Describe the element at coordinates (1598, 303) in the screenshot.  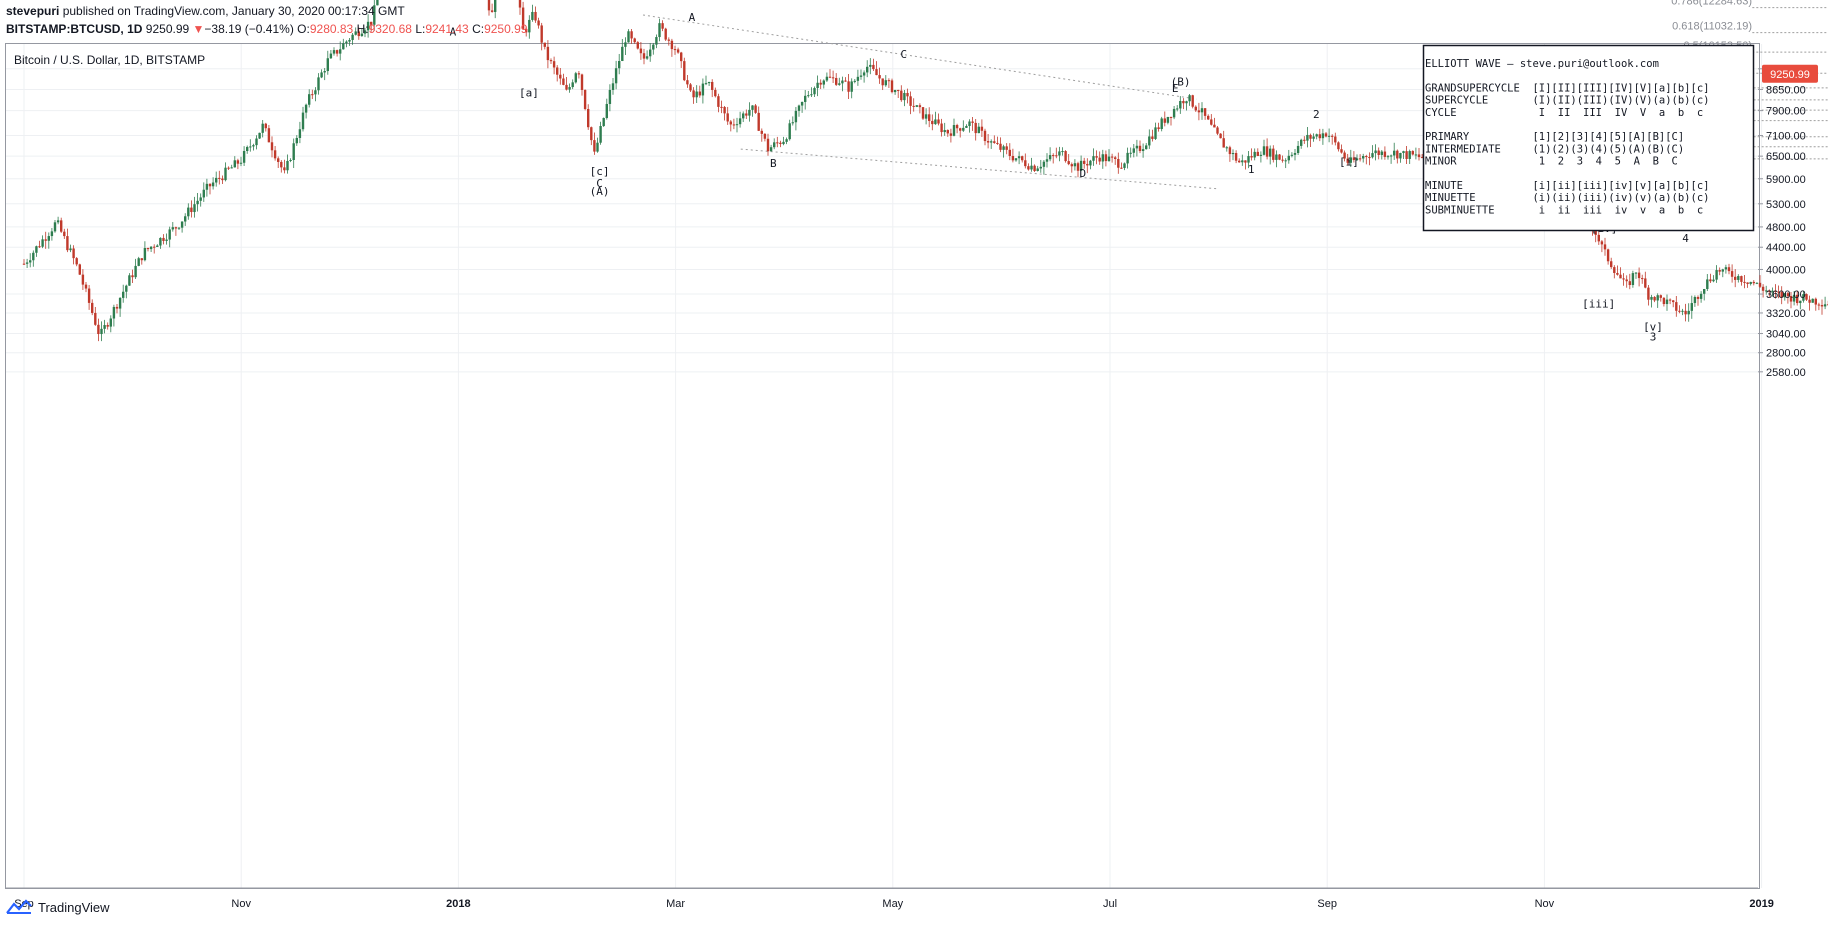
I see `wave-label: [iii]` at that location.